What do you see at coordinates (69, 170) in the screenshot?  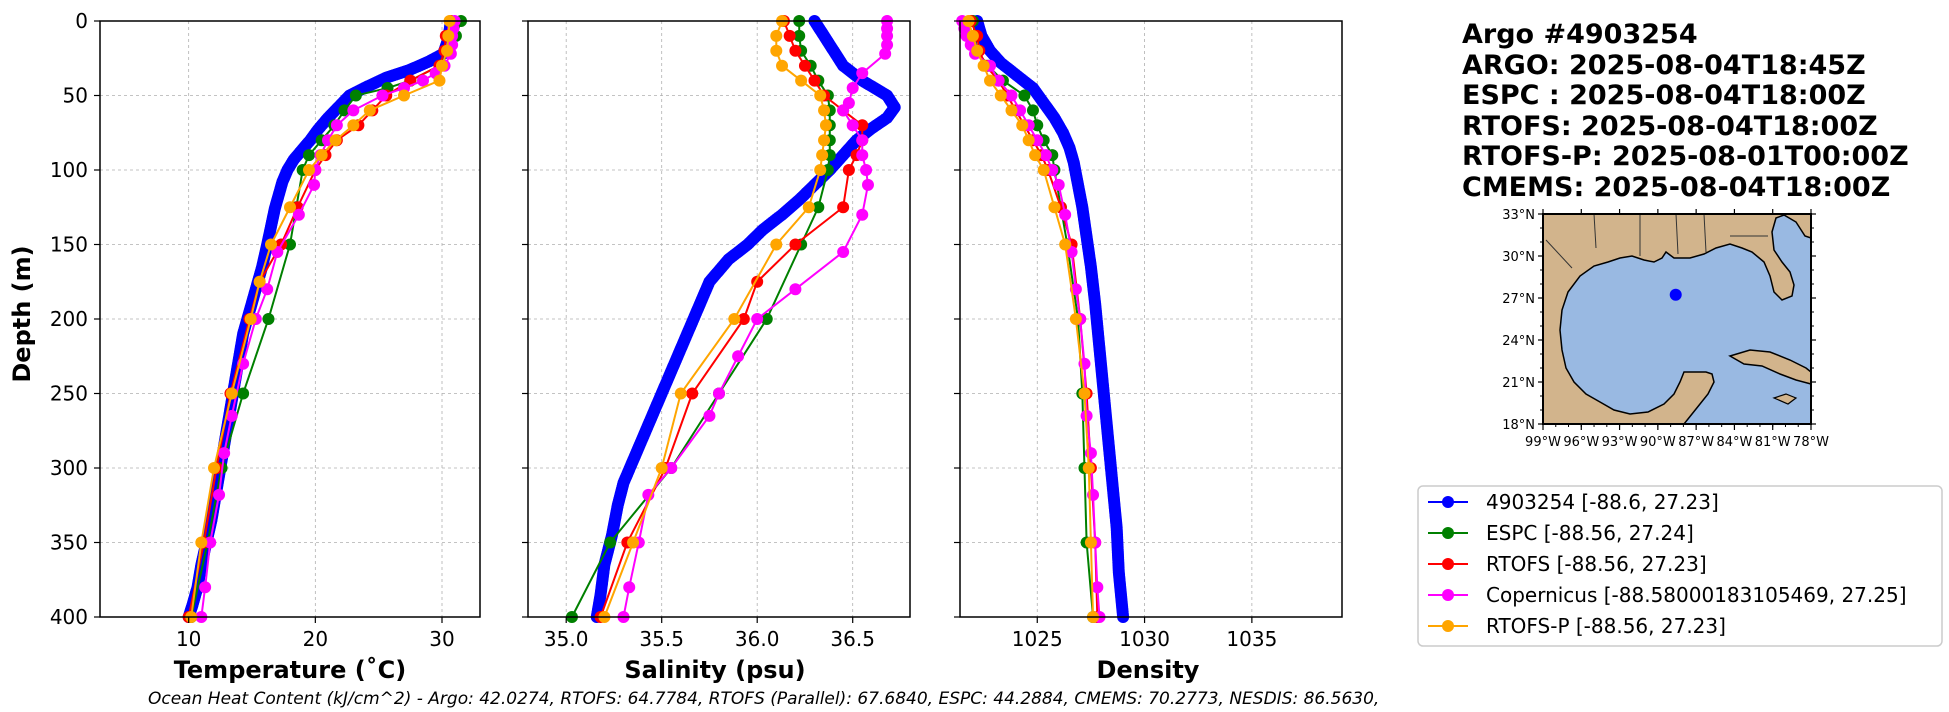 I see `y-tick-label: 100` at bounding box center [69, 170].